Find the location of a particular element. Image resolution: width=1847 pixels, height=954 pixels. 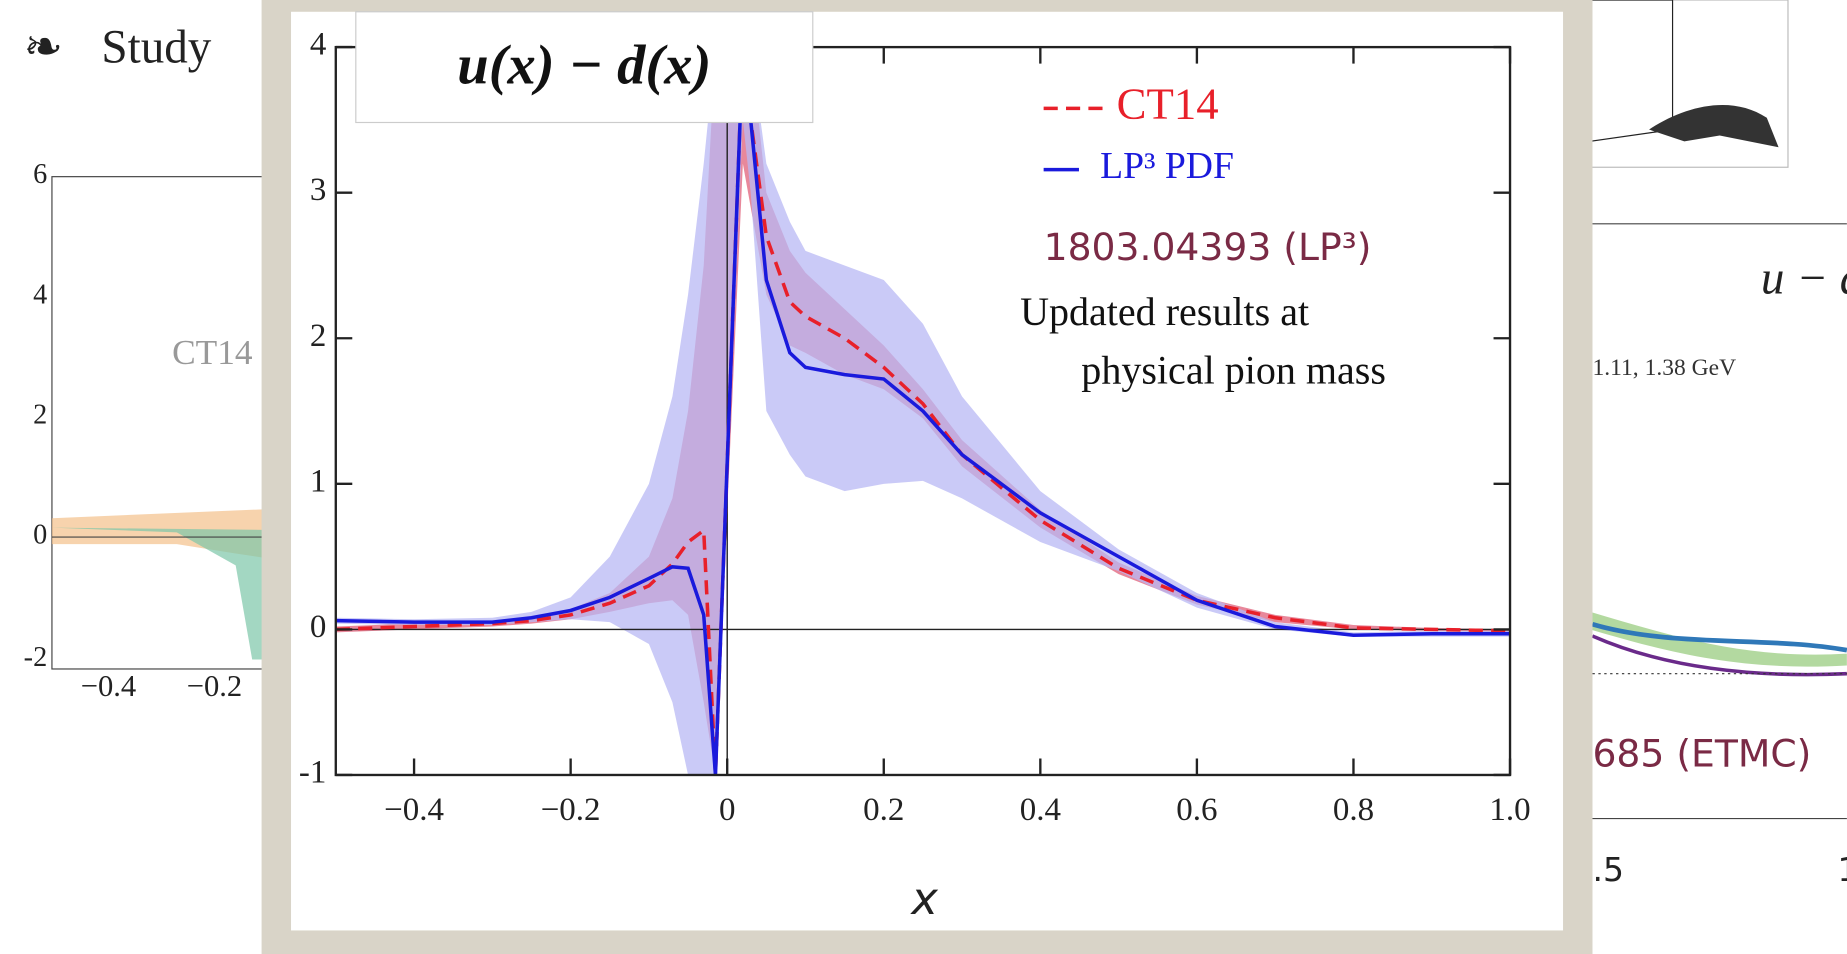

left-y-tick: -2 is located at coordinates (36, 657).